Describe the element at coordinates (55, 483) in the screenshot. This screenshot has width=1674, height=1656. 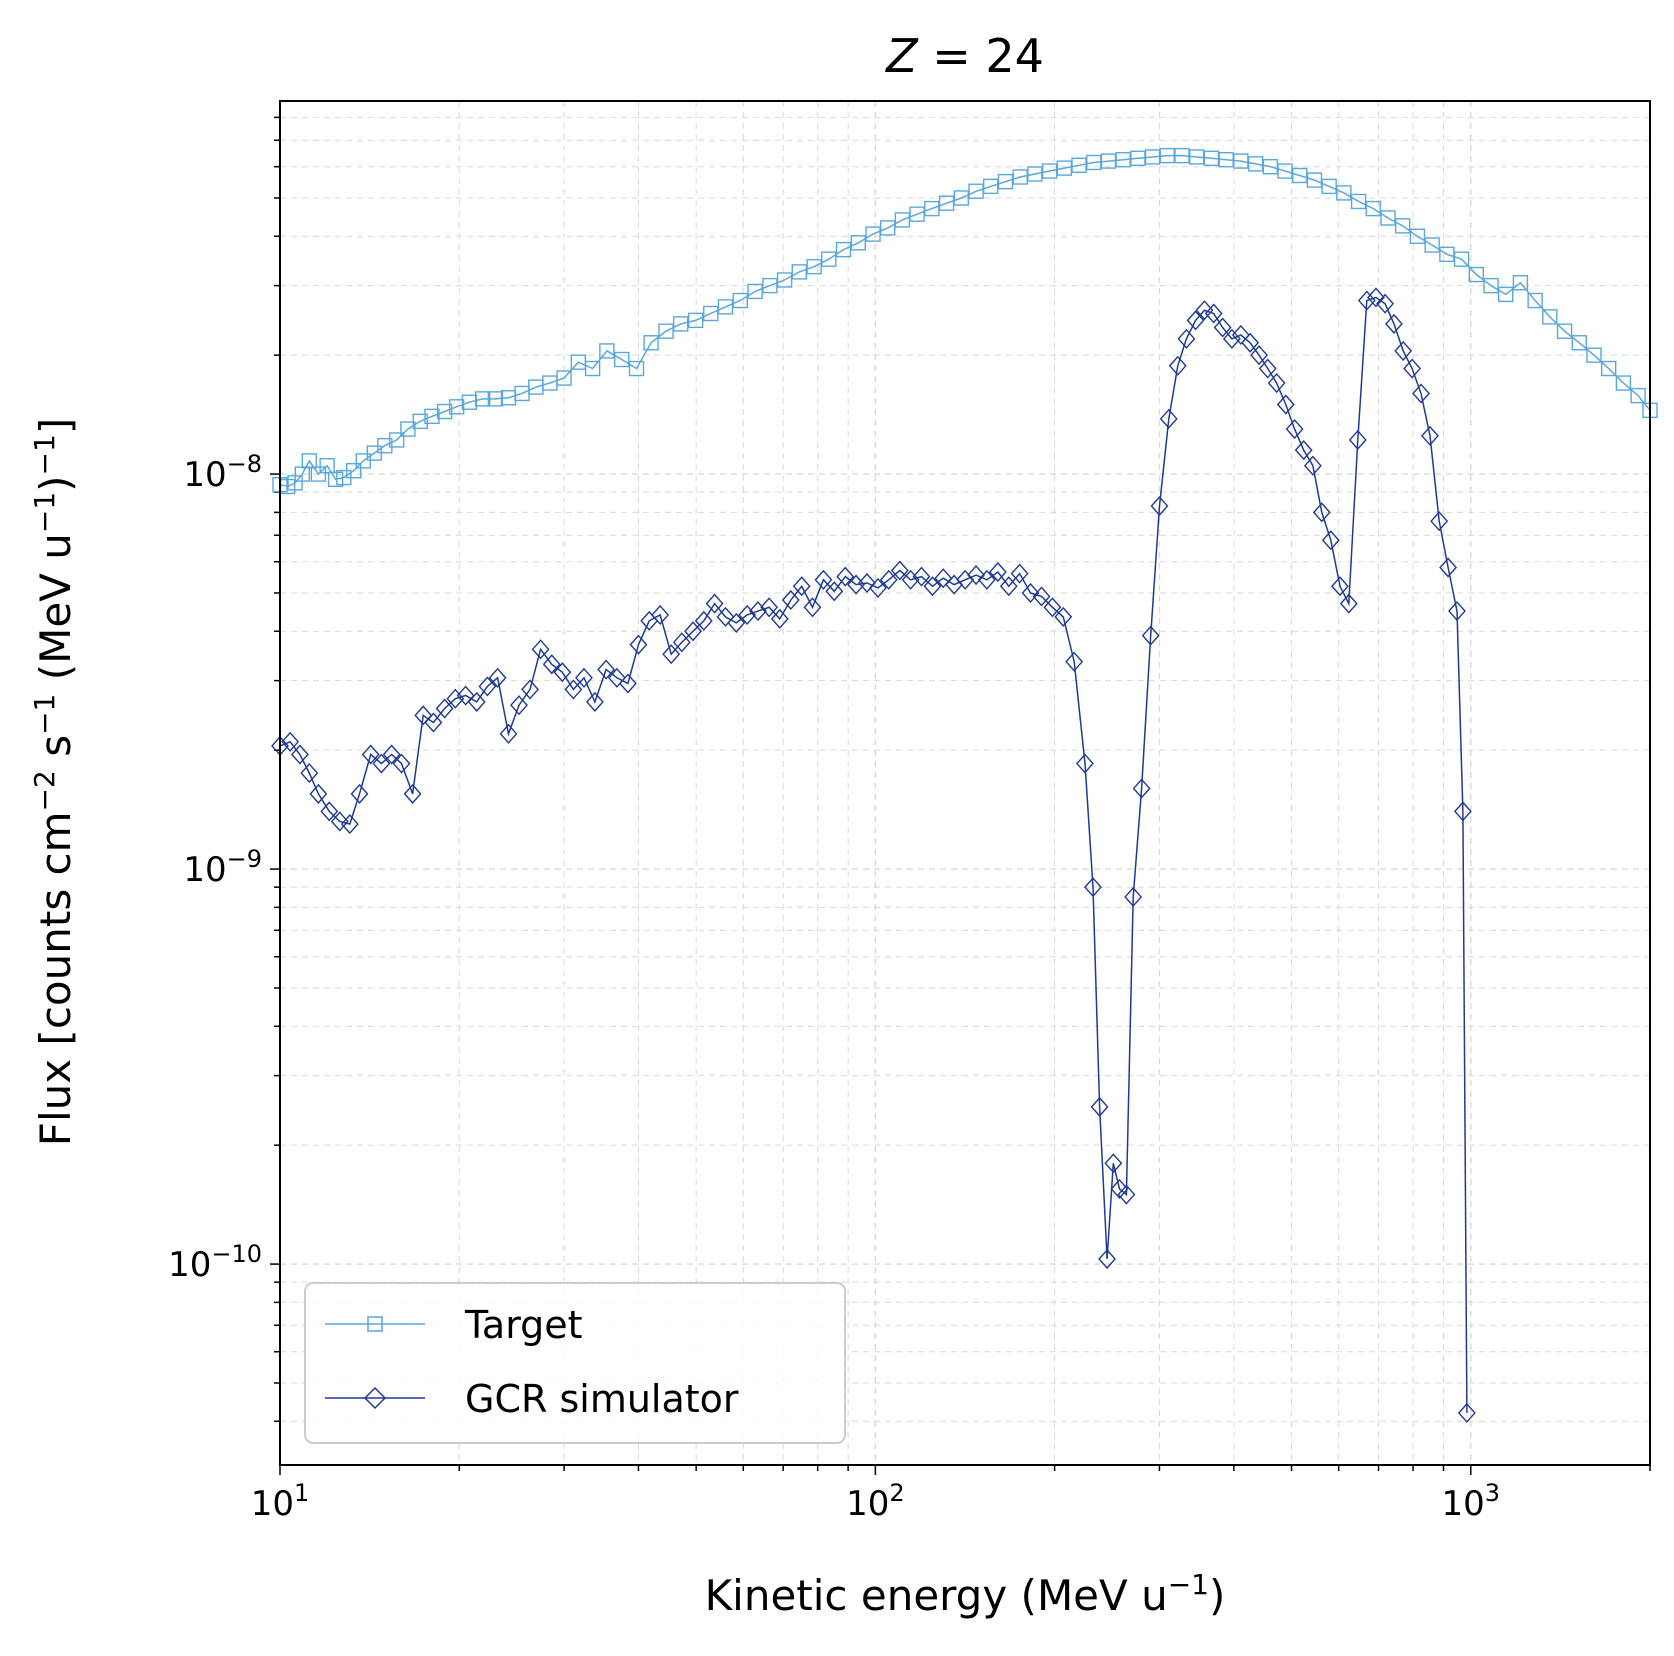
I see `y-axis-title-p4: )` at that location.